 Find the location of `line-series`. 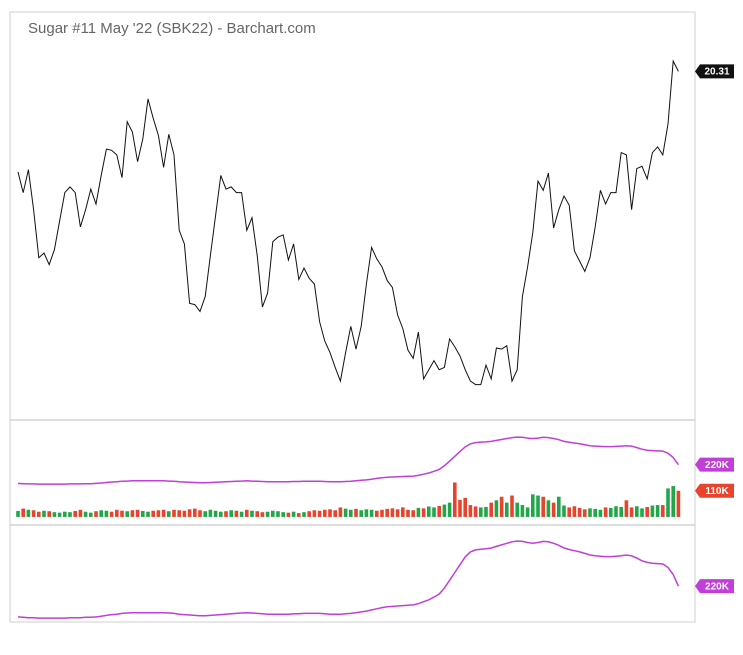

line-series is located at coordinates (348, 460).